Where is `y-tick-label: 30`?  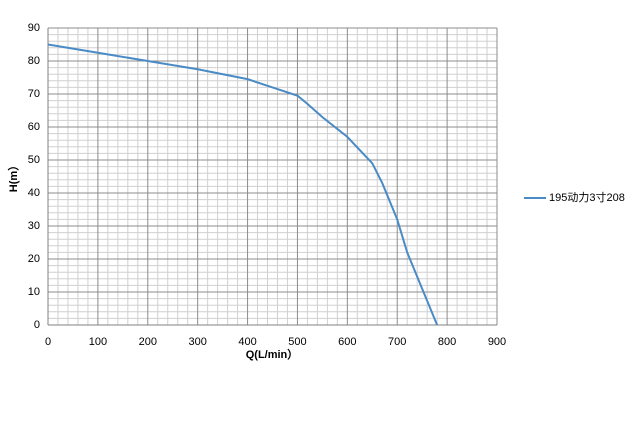
y-tick-label: 30 is located at coordinates (34, 226).